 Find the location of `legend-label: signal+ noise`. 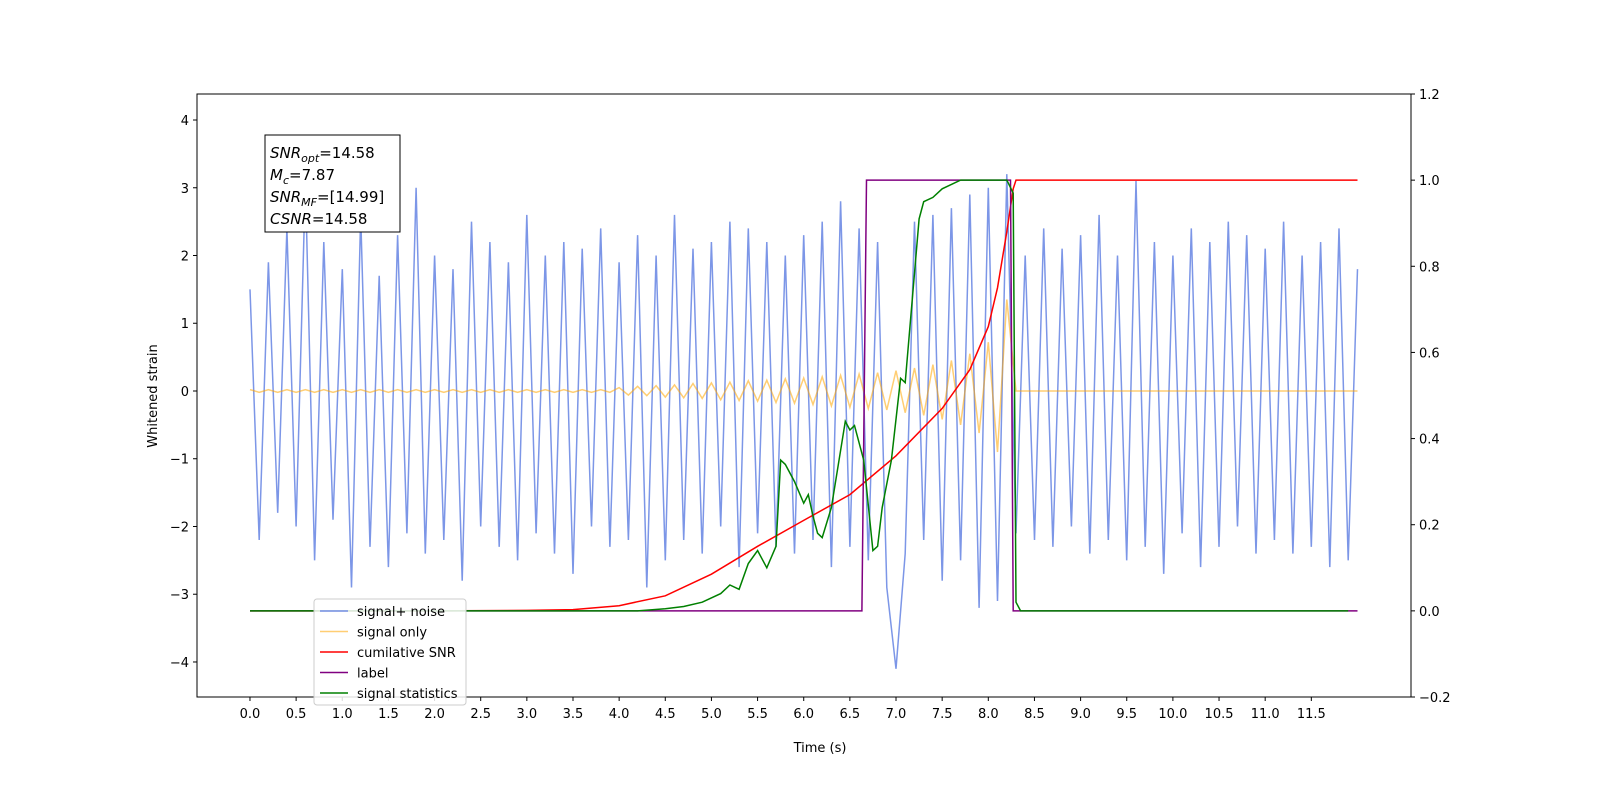

legend-label: signal+ noise is located at coordinates (401, 612).